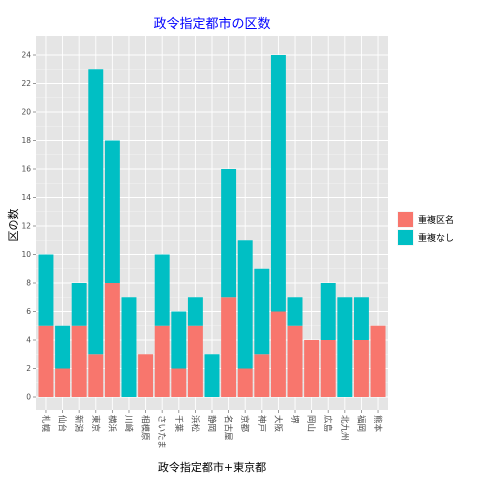 The height and width of the screenshot is (483, 483). I want to click on y-tick-label: 20, so click(26, 112).